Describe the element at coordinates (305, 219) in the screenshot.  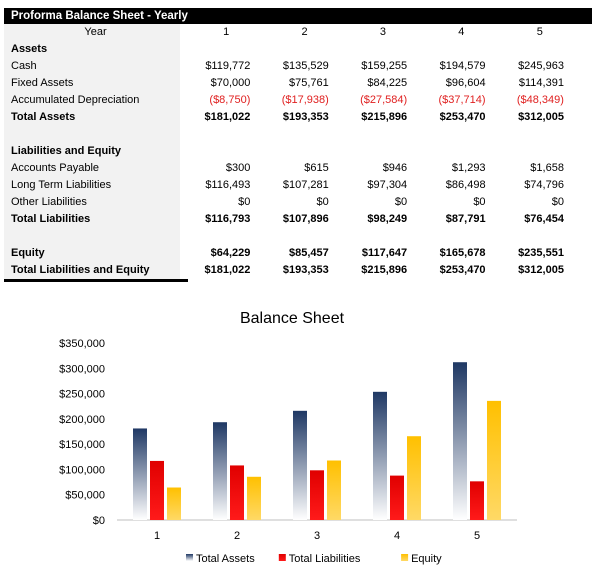
I see `row-value: $107,896` at that location.